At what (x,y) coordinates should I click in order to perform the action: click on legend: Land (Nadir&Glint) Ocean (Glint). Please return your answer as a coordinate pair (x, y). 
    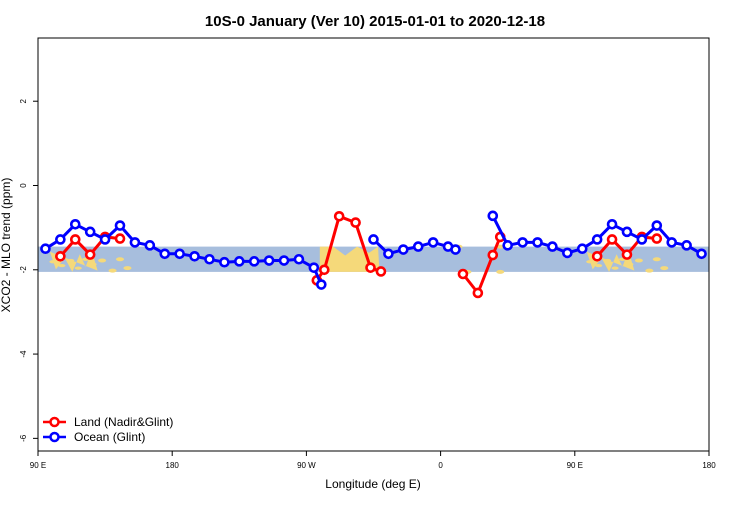
    Looking at the image, I should click on (108, 429).